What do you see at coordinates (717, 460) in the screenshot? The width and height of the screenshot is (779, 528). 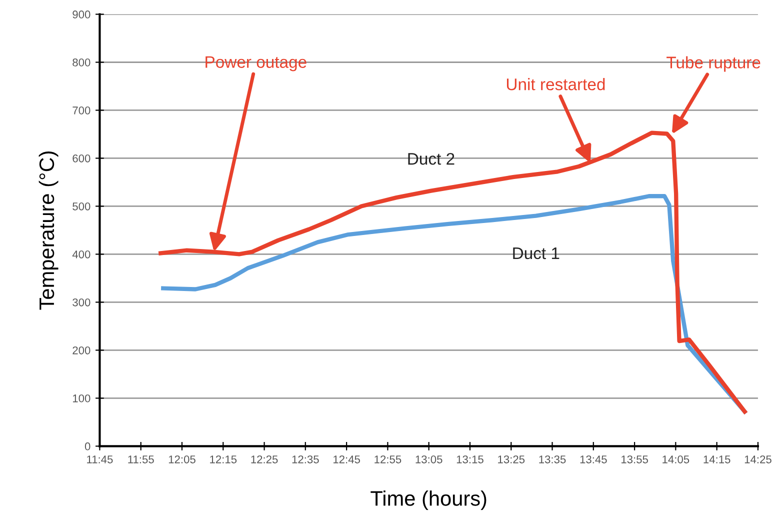 I see `x-tick-label: 14:15` at bounding box center [717, 460].